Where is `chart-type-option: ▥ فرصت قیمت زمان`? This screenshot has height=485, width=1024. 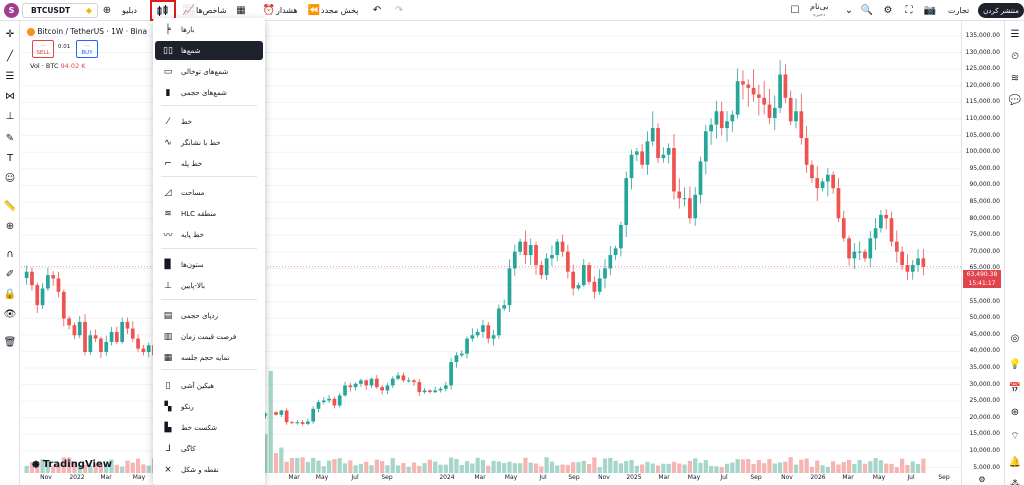 chart-type-option: ▥ فرصت قیمت زمان is located at coordinates (209, 336).